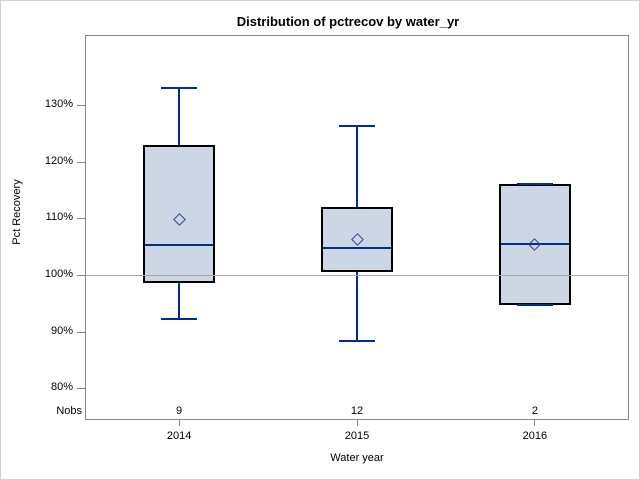 This screenshot has height=480, width=640. What do you see at coordinates (61, 387) in the screenshot?
I see `y-axis-tick-label: 80%` at bounding box center [61, 387].